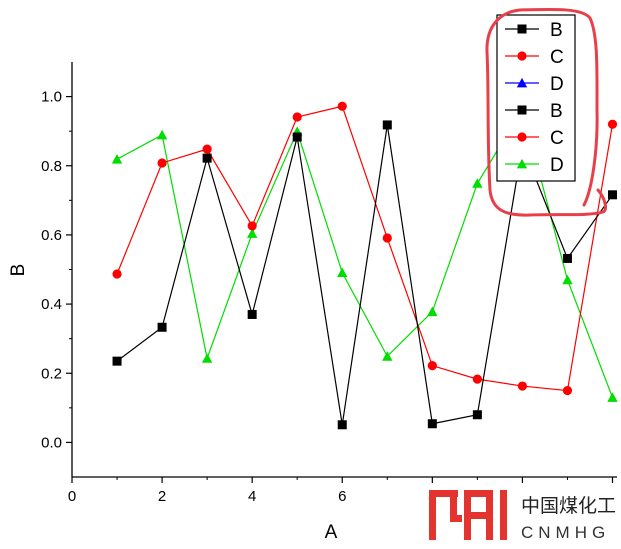  Describe the element at coordinates (331, 532) in the screenshot. I see `x-axis-title: A` at that location.